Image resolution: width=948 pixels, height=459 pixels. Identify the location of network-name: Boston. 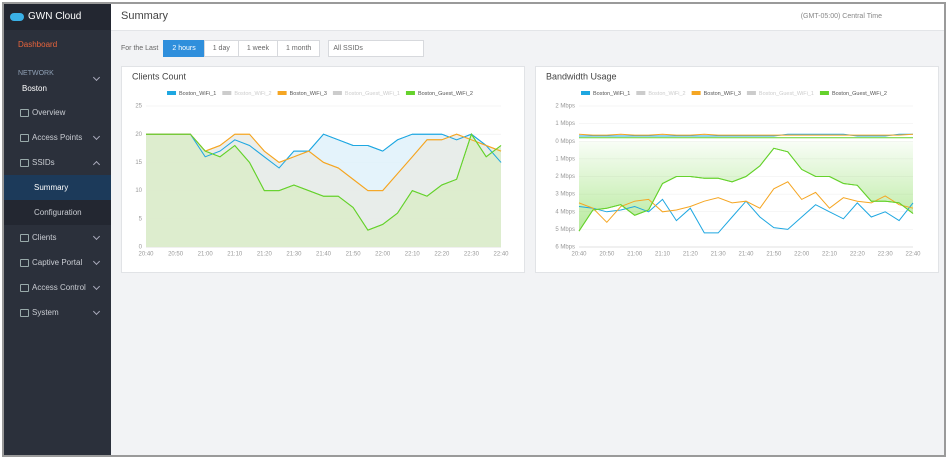
(34, 88).